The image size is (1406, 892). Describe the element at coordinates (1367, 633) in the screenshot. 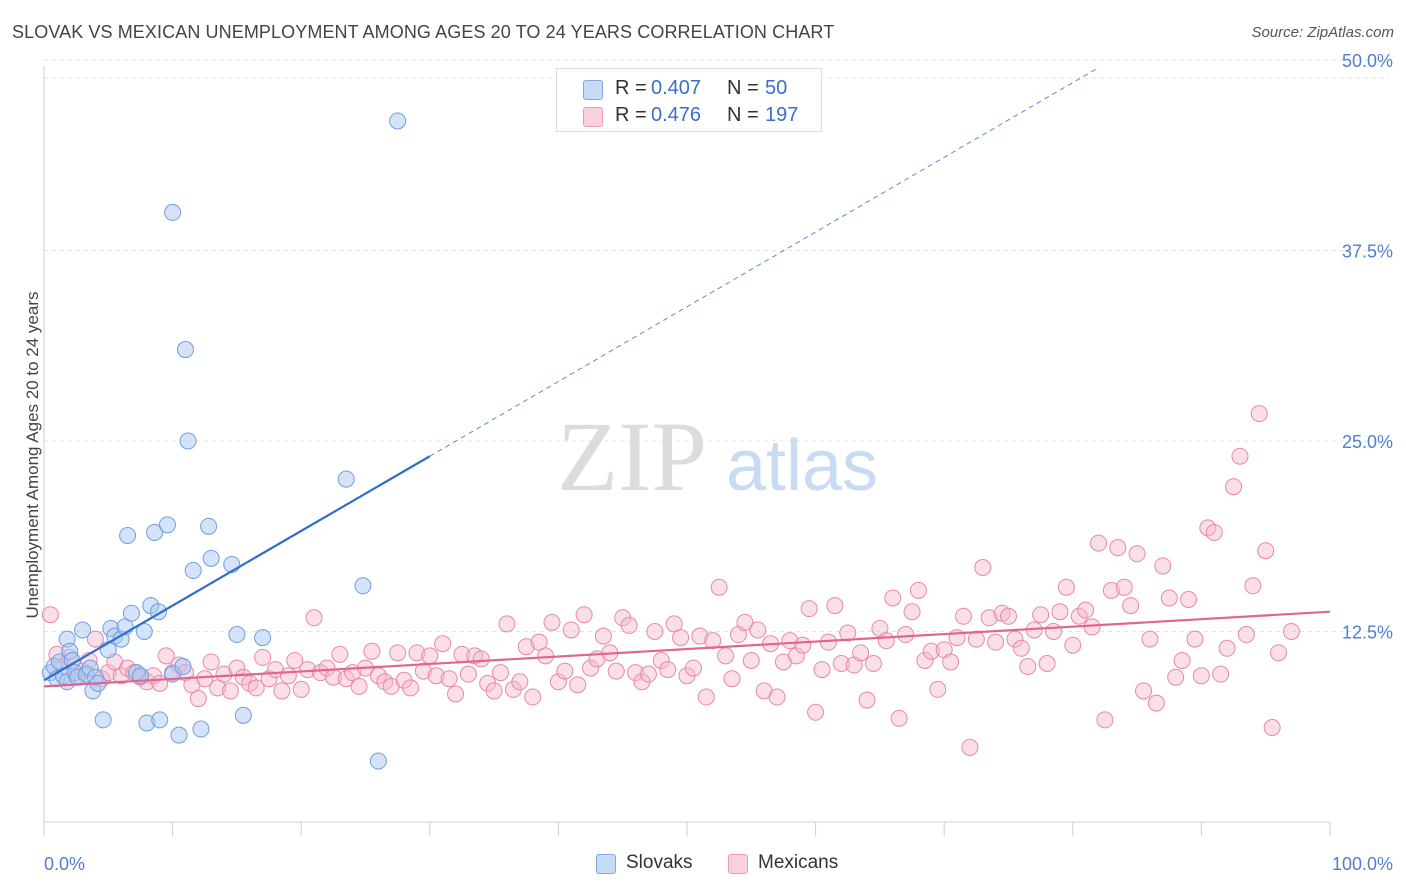

I see `y-tick-label: 12.5%` at that location.